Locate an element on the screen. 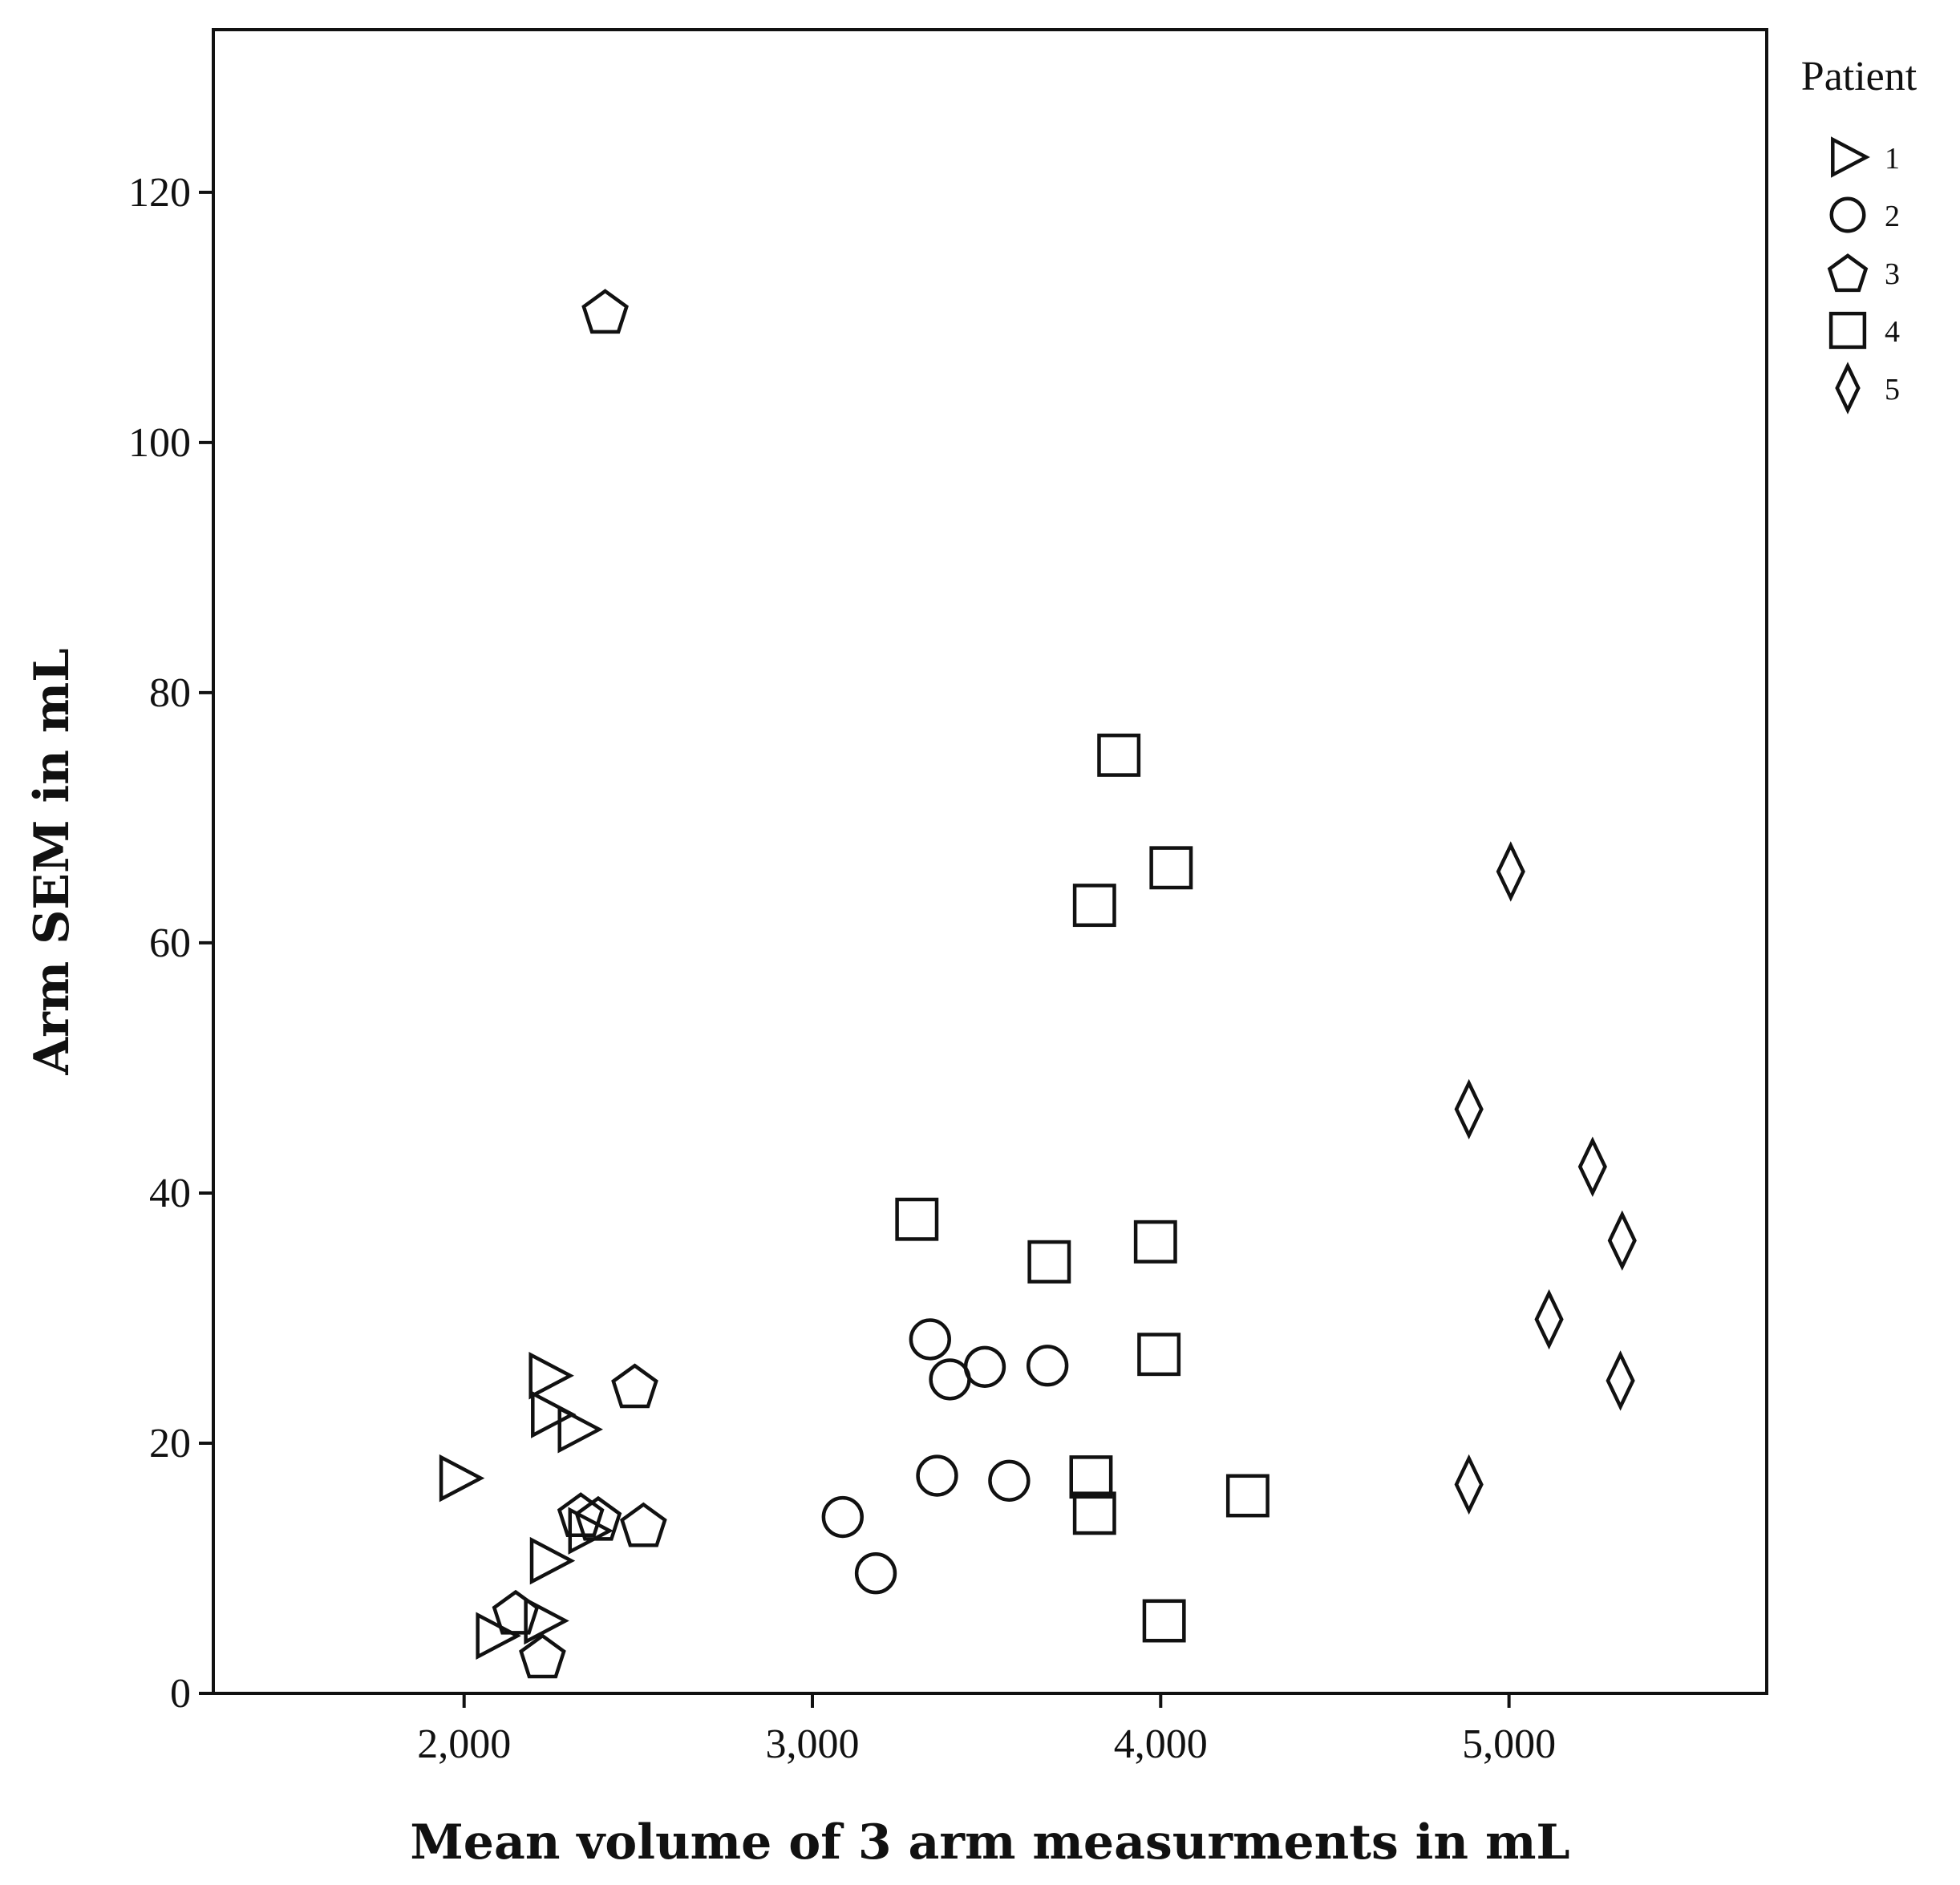 The image size is (1960, 1885). legend-label-patient-4: 4 is located at coordinates (1892, 332).